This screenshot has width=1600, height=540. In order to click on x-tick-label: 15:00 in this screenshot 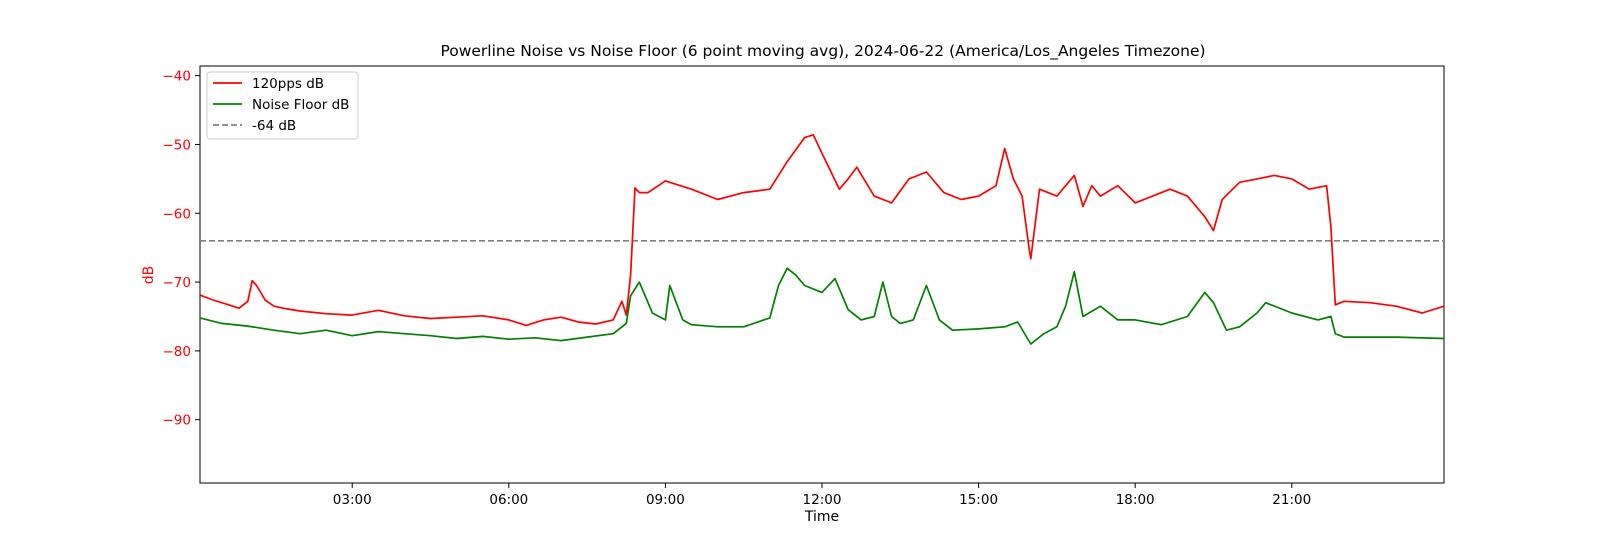, I will do `click(978, 500)`.